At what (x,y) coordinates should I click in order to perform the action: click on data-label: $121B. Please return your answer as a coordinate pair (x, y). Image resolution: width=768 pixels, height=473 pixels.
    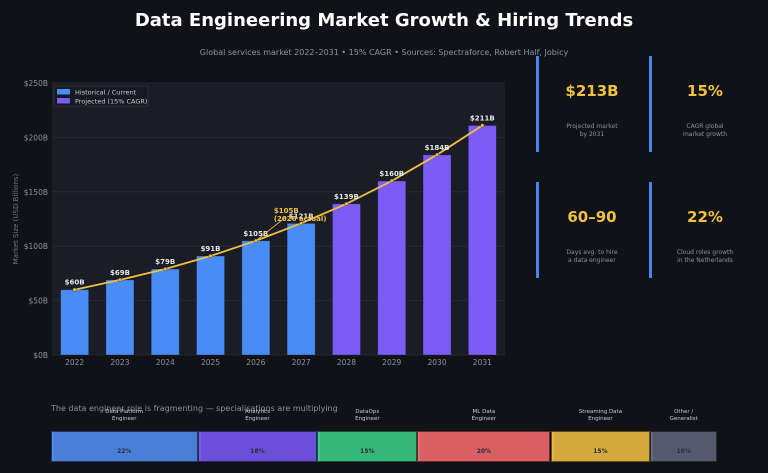
    Looking at the image, I should click on (301, 216).